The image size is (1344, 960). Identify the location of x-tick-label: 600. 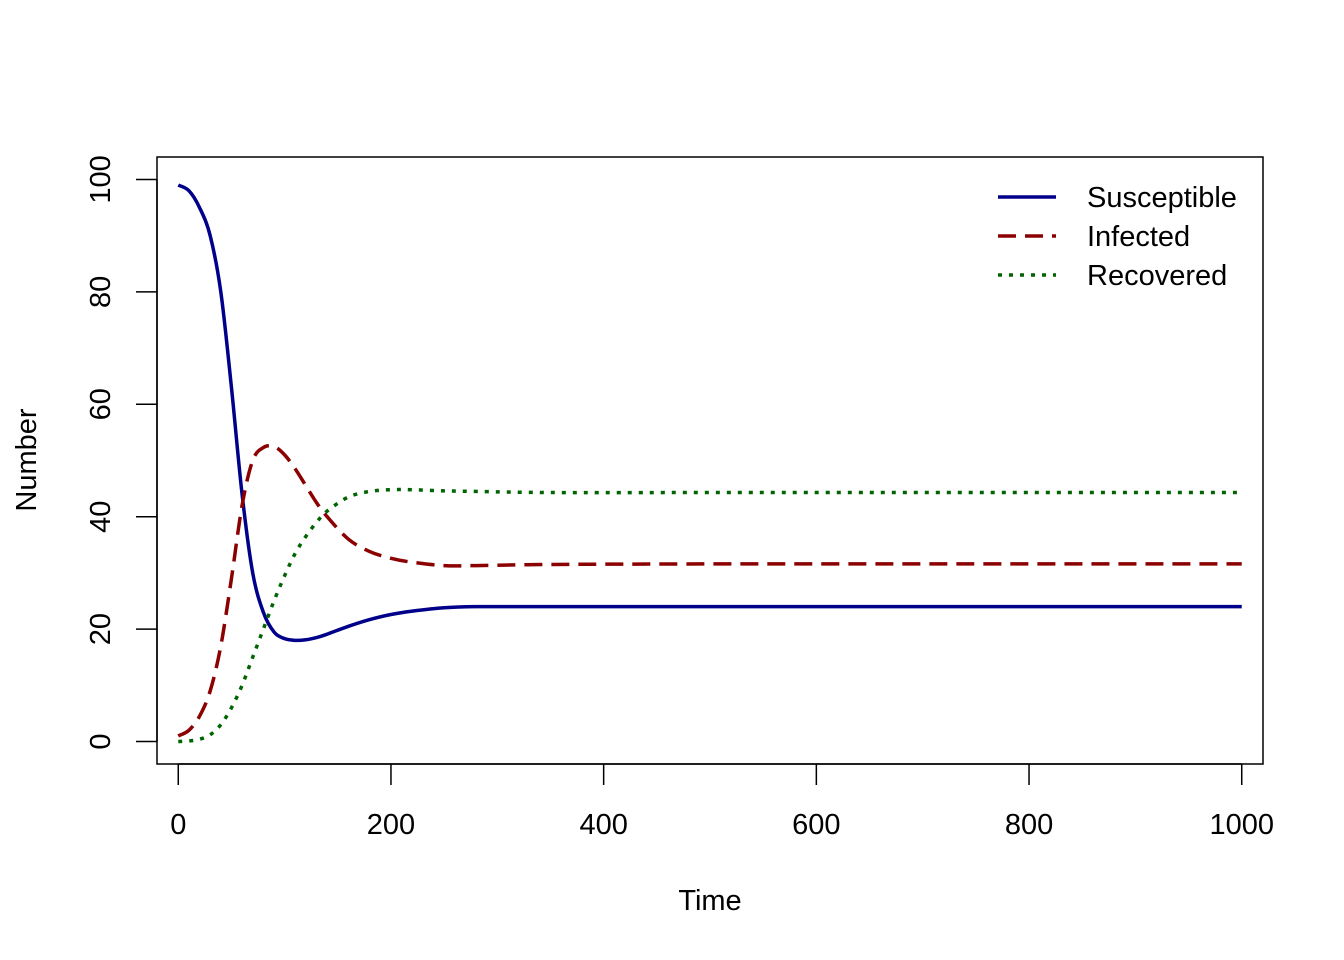
(816, 825).